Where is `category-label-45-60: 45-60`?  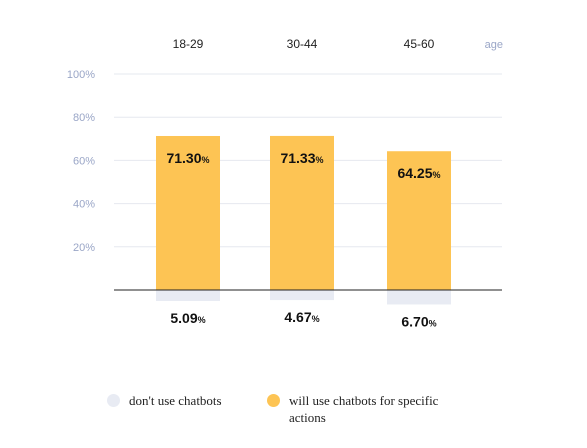
category-label-45-60: 45-60 is located at coordinates (419, 44).